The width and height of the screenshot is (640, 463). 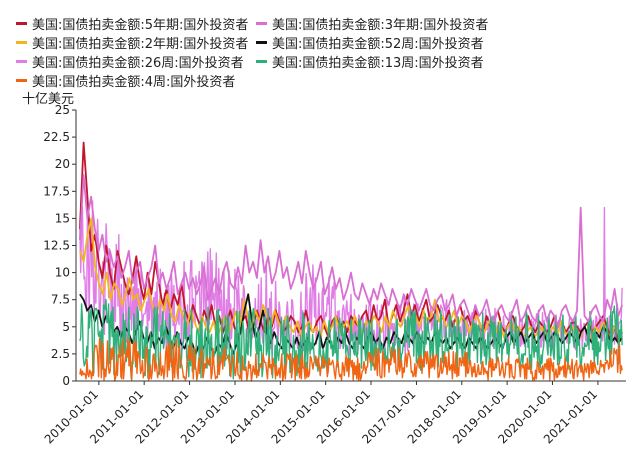 I want to click on y-tick-label: 0, so click(x=66, y=381).